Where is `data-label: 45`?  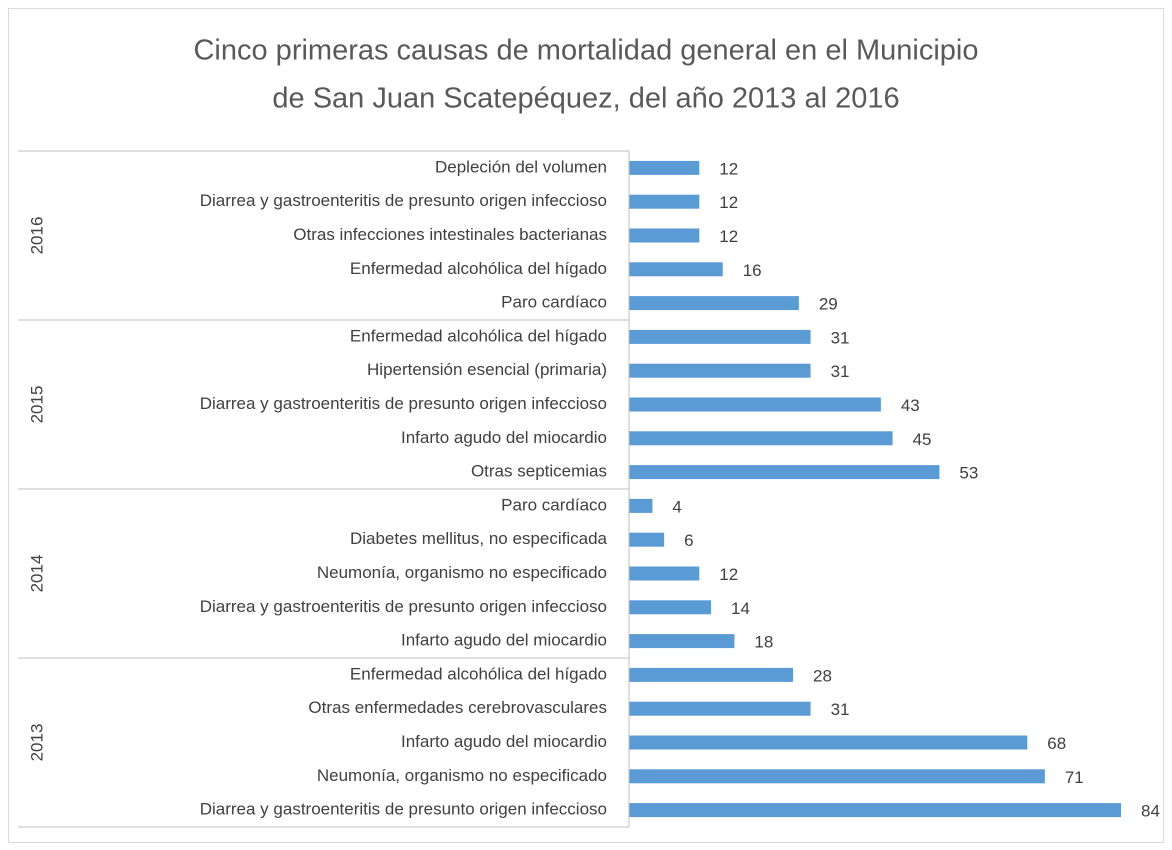
data-label: 45 is located at coordinates (922, 439).